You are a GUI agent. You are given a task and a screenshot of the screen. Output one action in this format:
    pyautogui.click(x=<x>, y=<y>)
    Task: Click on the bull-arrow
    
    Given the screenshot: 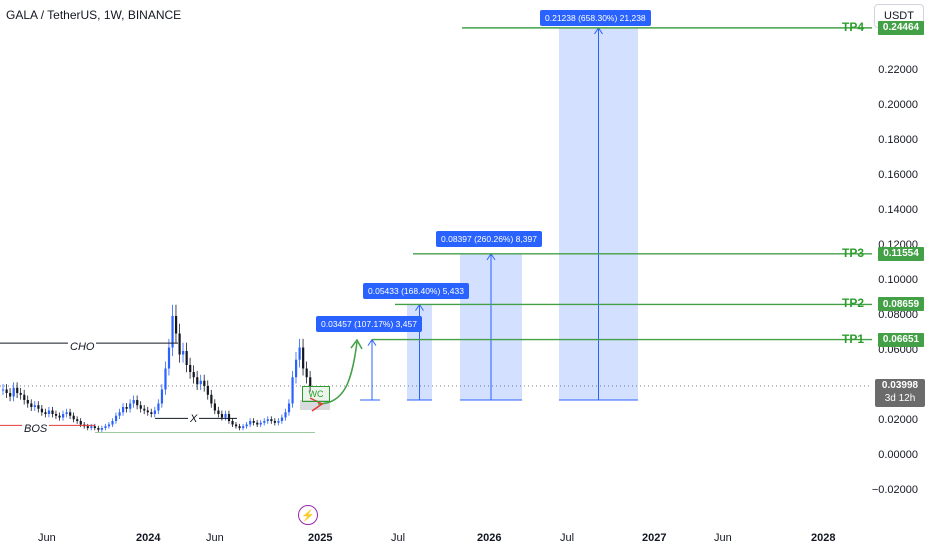 What is the action you would take?
    pyautogui.click(x=337, y=373)
    